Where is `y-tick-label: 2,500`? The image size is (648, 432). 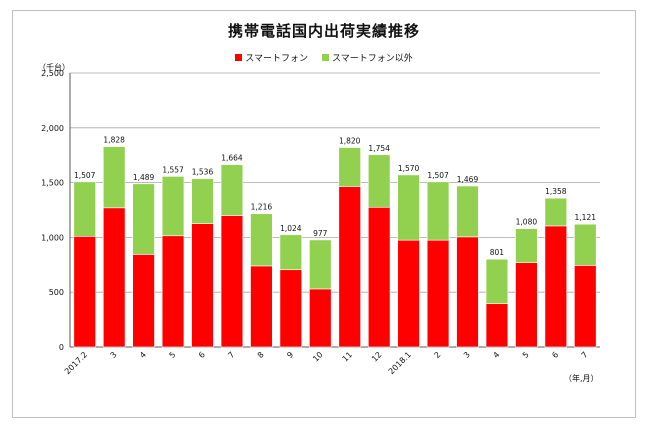 y-tick-label: 2,500 is located at coordinates (52, 73).